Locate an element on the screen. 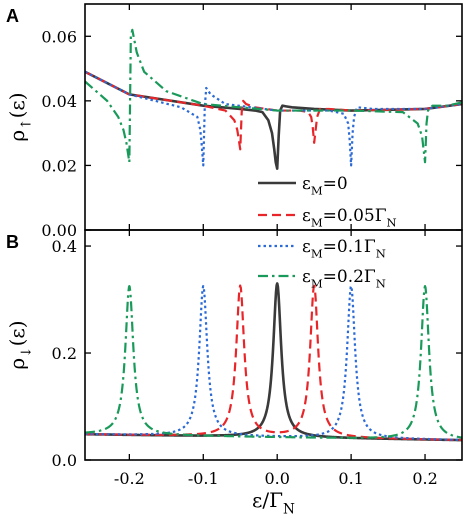 The width and height of the screenshot is (464, 519). x-tick-label: 0.0 is located at coordinates (276, 478).